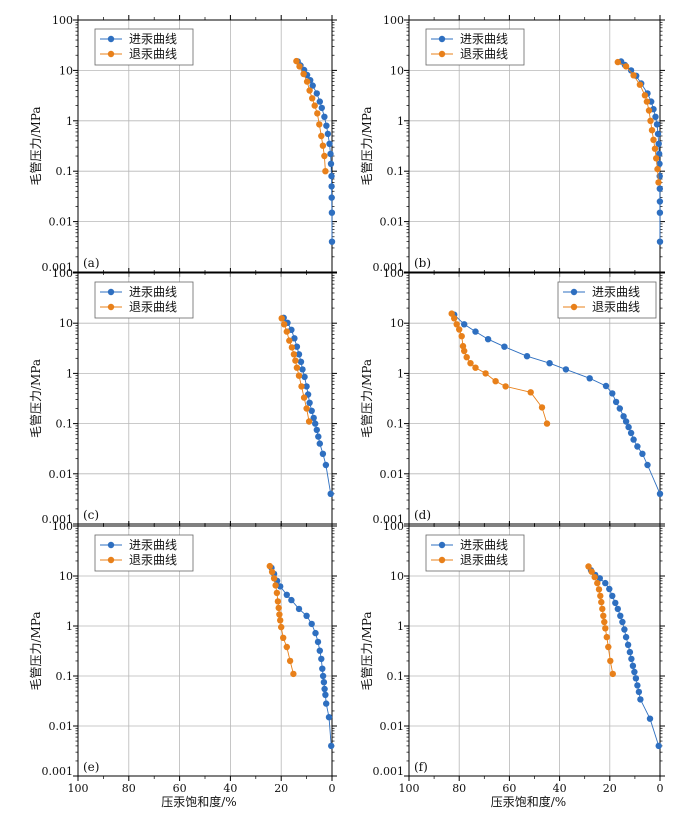  What do you see at coordinates (607, 300) in the screenshot?
I see `legend-box` at bounding box center [607, 300].